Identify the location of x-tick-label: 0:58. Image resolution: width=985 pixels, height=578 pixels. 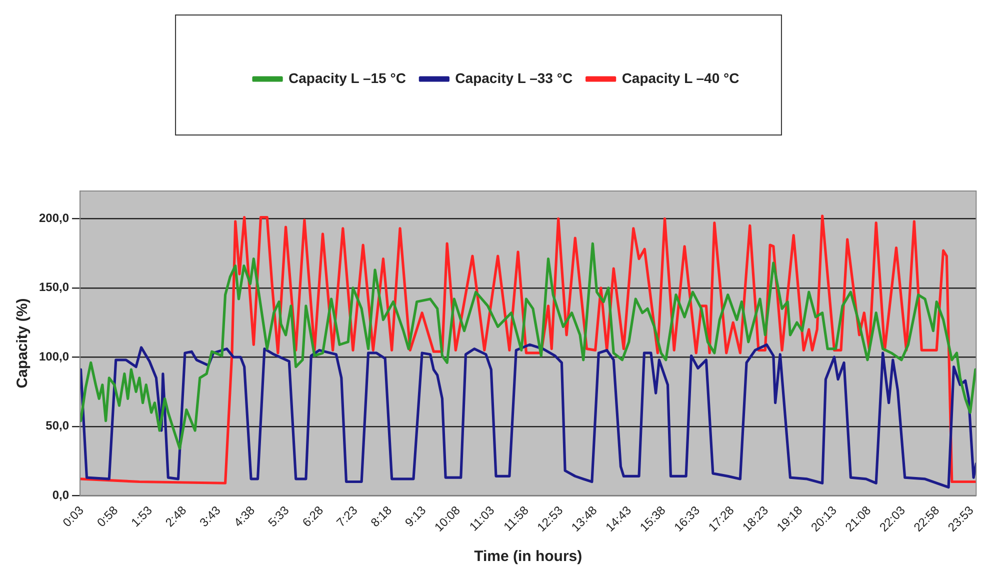
(107, 516).